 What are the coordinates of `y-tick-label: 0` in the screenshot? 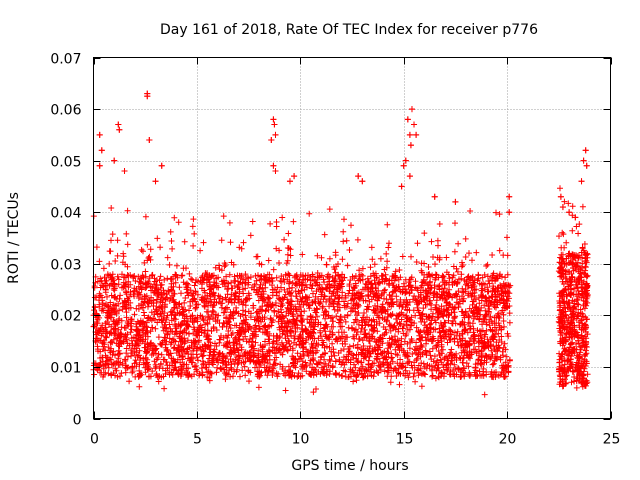 It's located at (77, 421).